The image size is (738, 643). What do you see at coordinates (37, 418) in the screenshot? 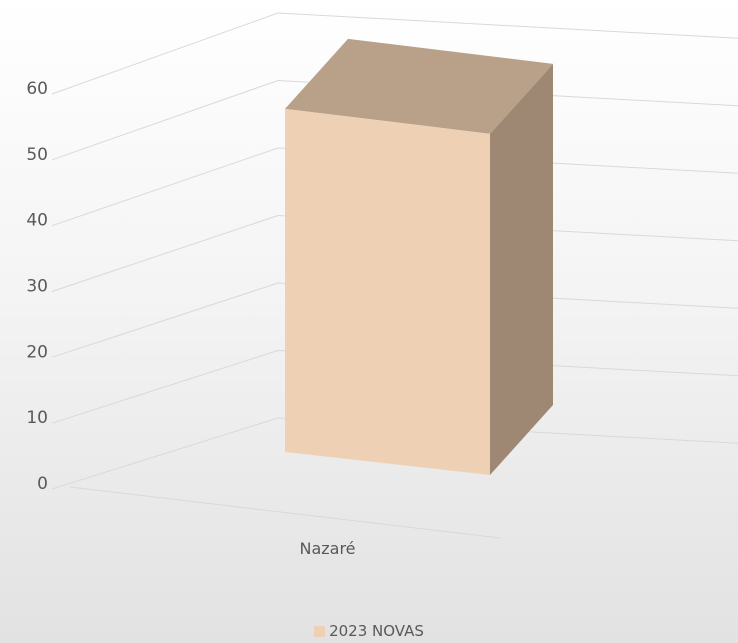
I see `y-tick-label-10: 10` at bounding box center [37, 418].